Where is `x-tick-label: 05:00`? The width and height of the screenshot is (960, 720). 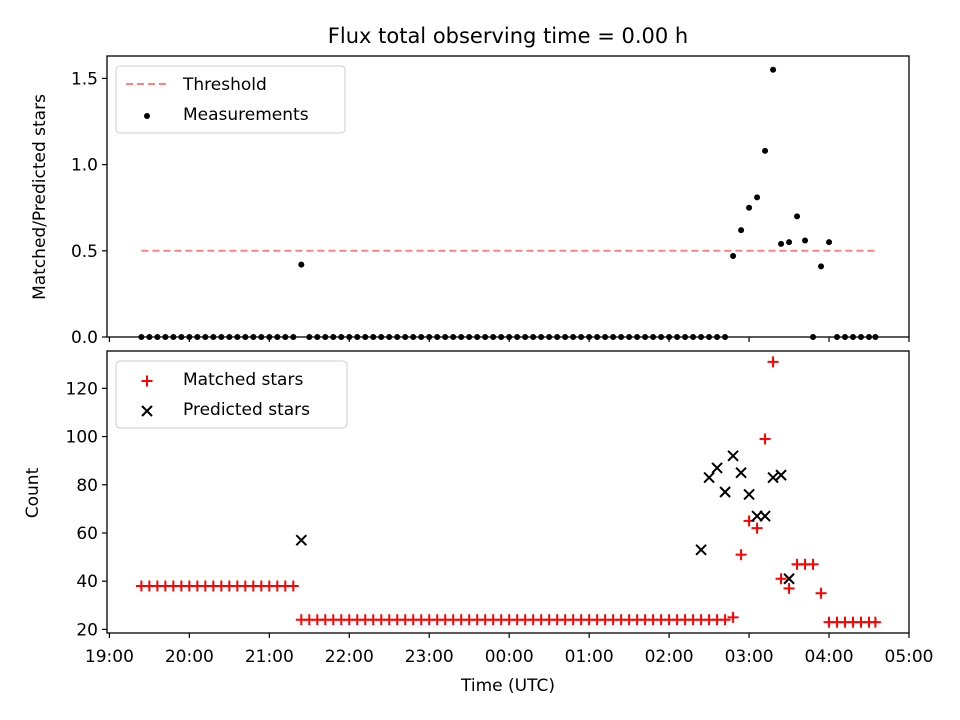
x-tick-label: 05:00 is located at coordinates (909, 657).